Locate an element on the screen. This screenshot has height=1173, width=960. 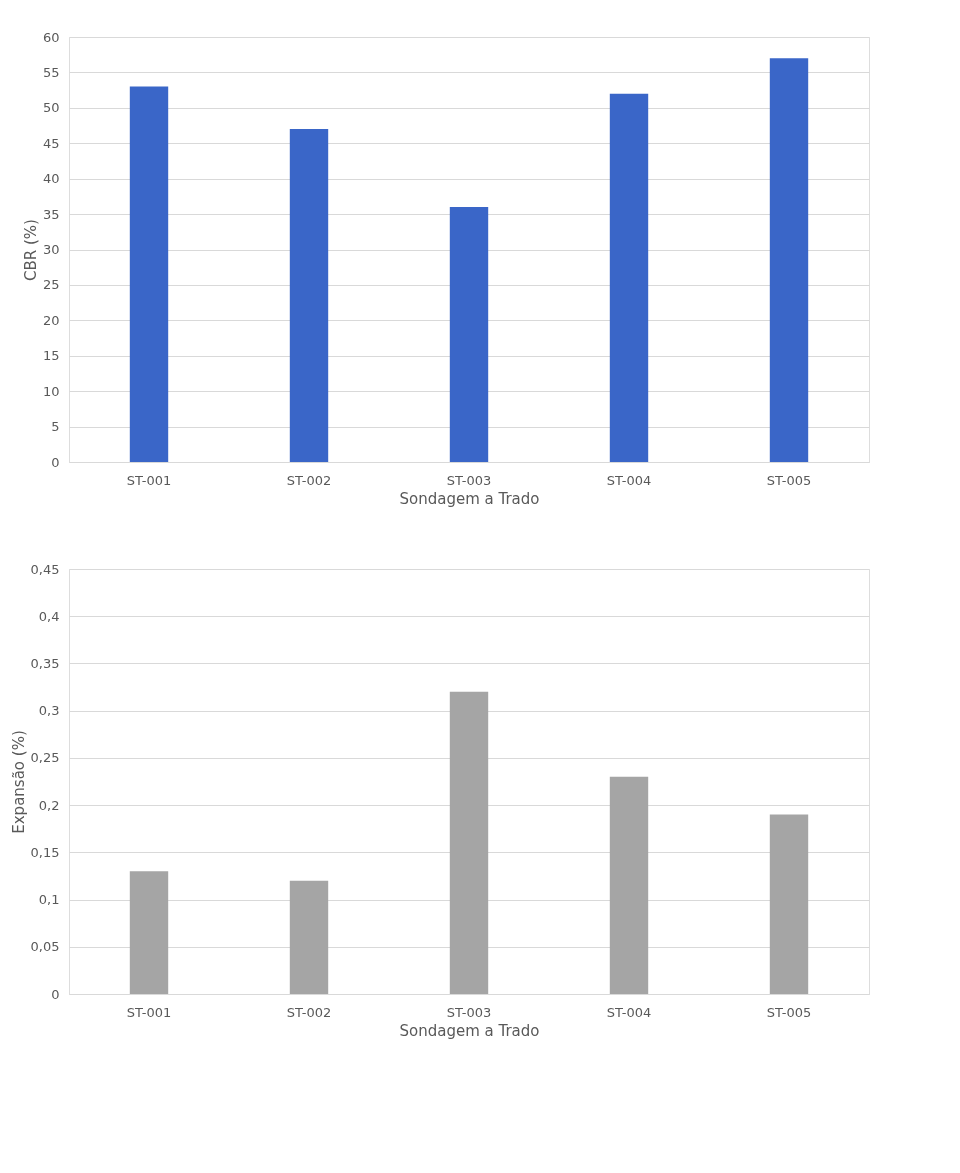
y-tick-label: 35 is located at coordinates (51, 214).